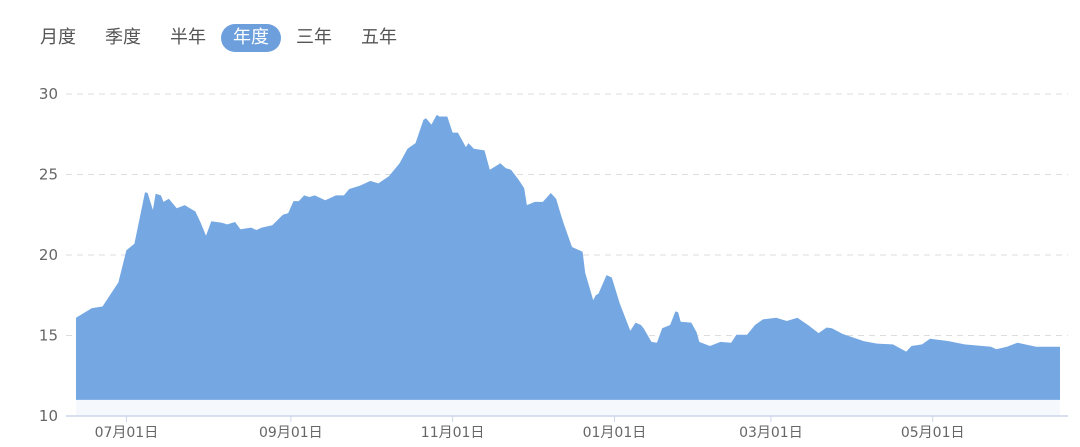 The width and height of the screenshot is (1080, 447). Describe the element at coordinates (568, 407) in the screenshot. I see `area-shadow` at that location.